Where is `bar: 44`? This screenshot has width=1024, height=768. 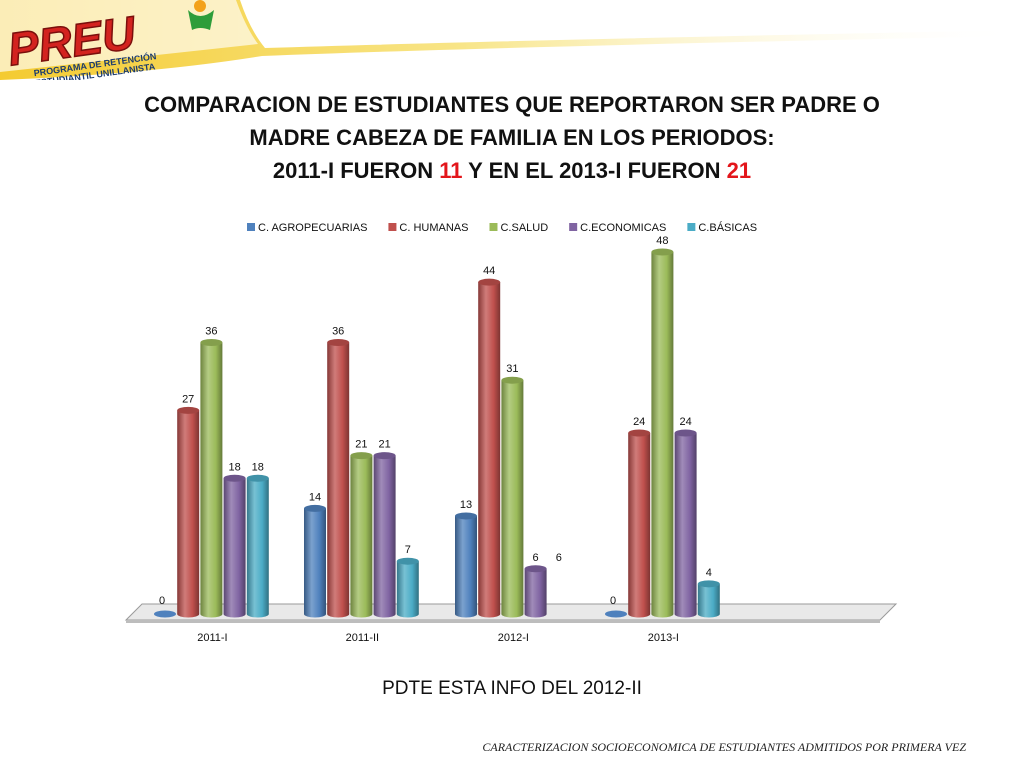 bar: 44 is located at coordinates (489, 441).